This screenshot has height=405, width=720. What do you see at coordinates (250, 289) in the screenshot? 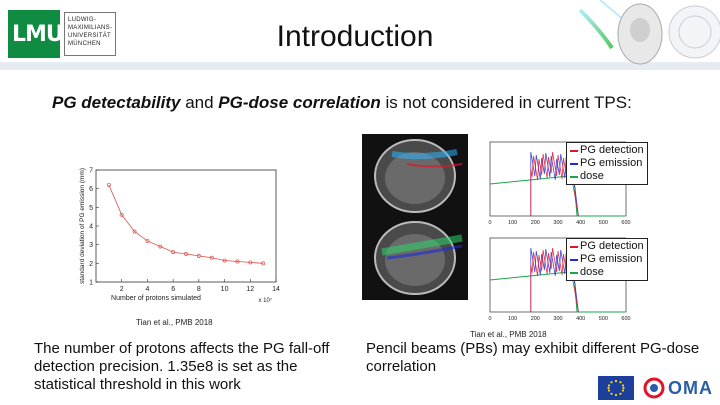
I see `x-tick-label: 12` at bounding box center [250, 289].